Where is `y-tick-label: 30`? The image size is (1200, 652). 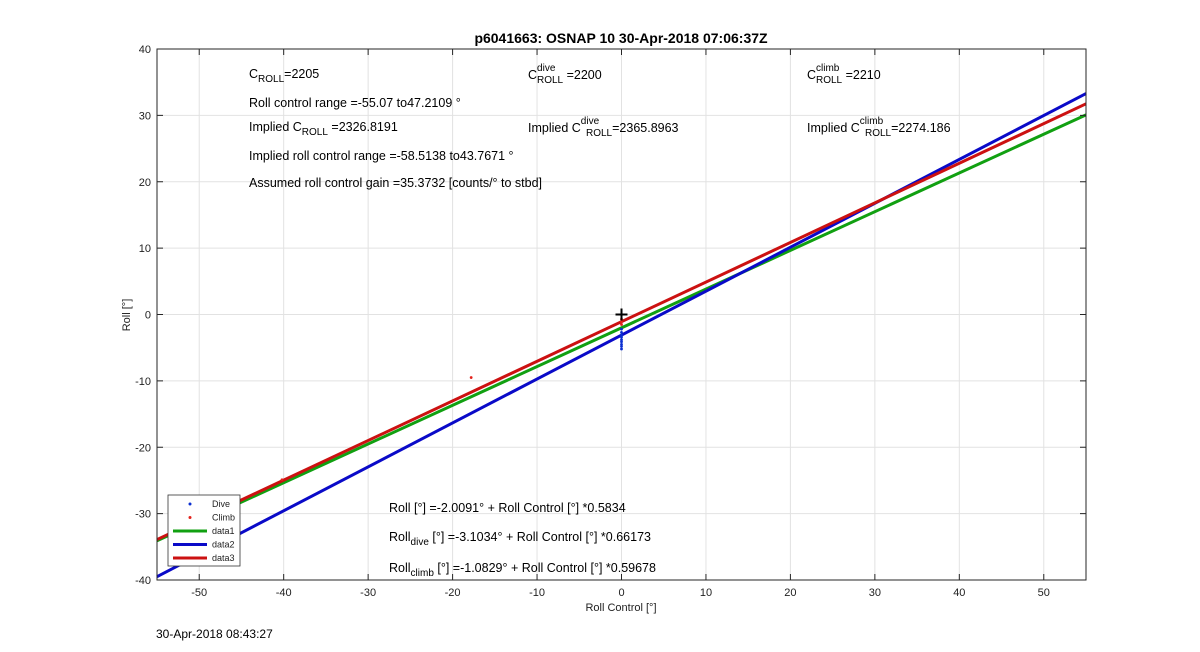
y-tick-label: 30 is located at coordinates (145, 116).